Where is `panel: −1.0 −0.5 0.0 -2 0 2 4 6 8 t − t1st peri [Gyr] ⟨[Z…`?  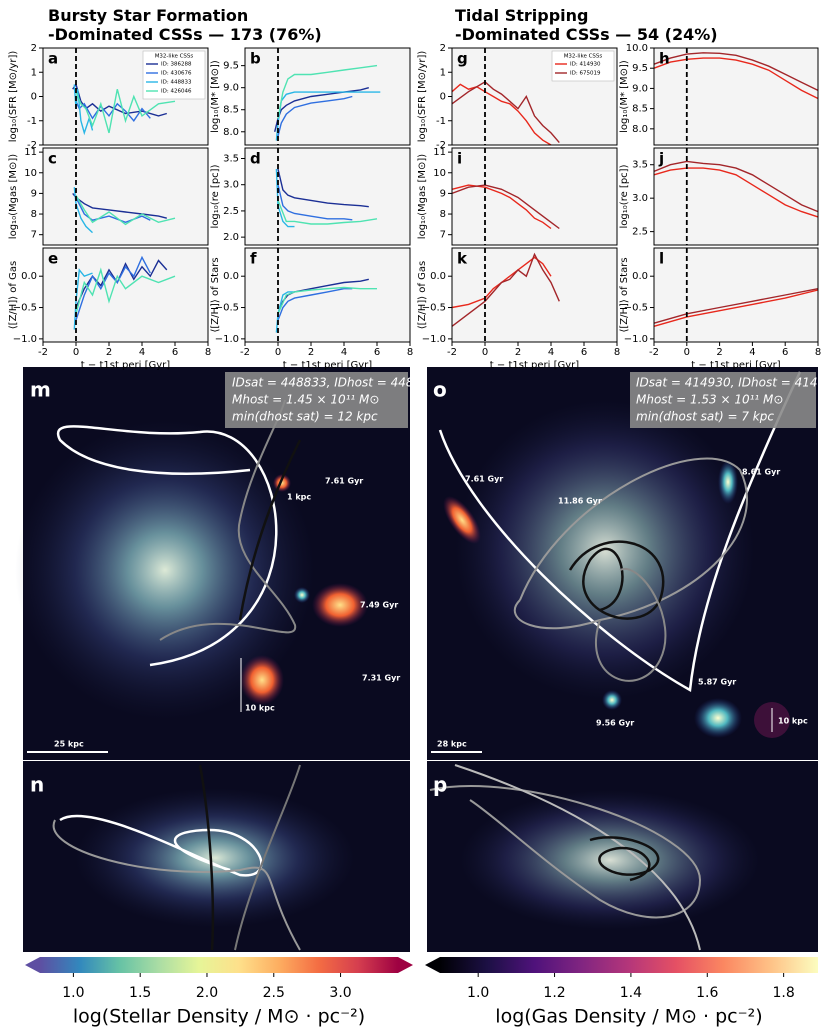
panel: −1.0 −0.5 0.0 -2 0 2 4 6 8 t − t1st peri [Gyr] ⟨[Z… is located at coordinates (311, 309).